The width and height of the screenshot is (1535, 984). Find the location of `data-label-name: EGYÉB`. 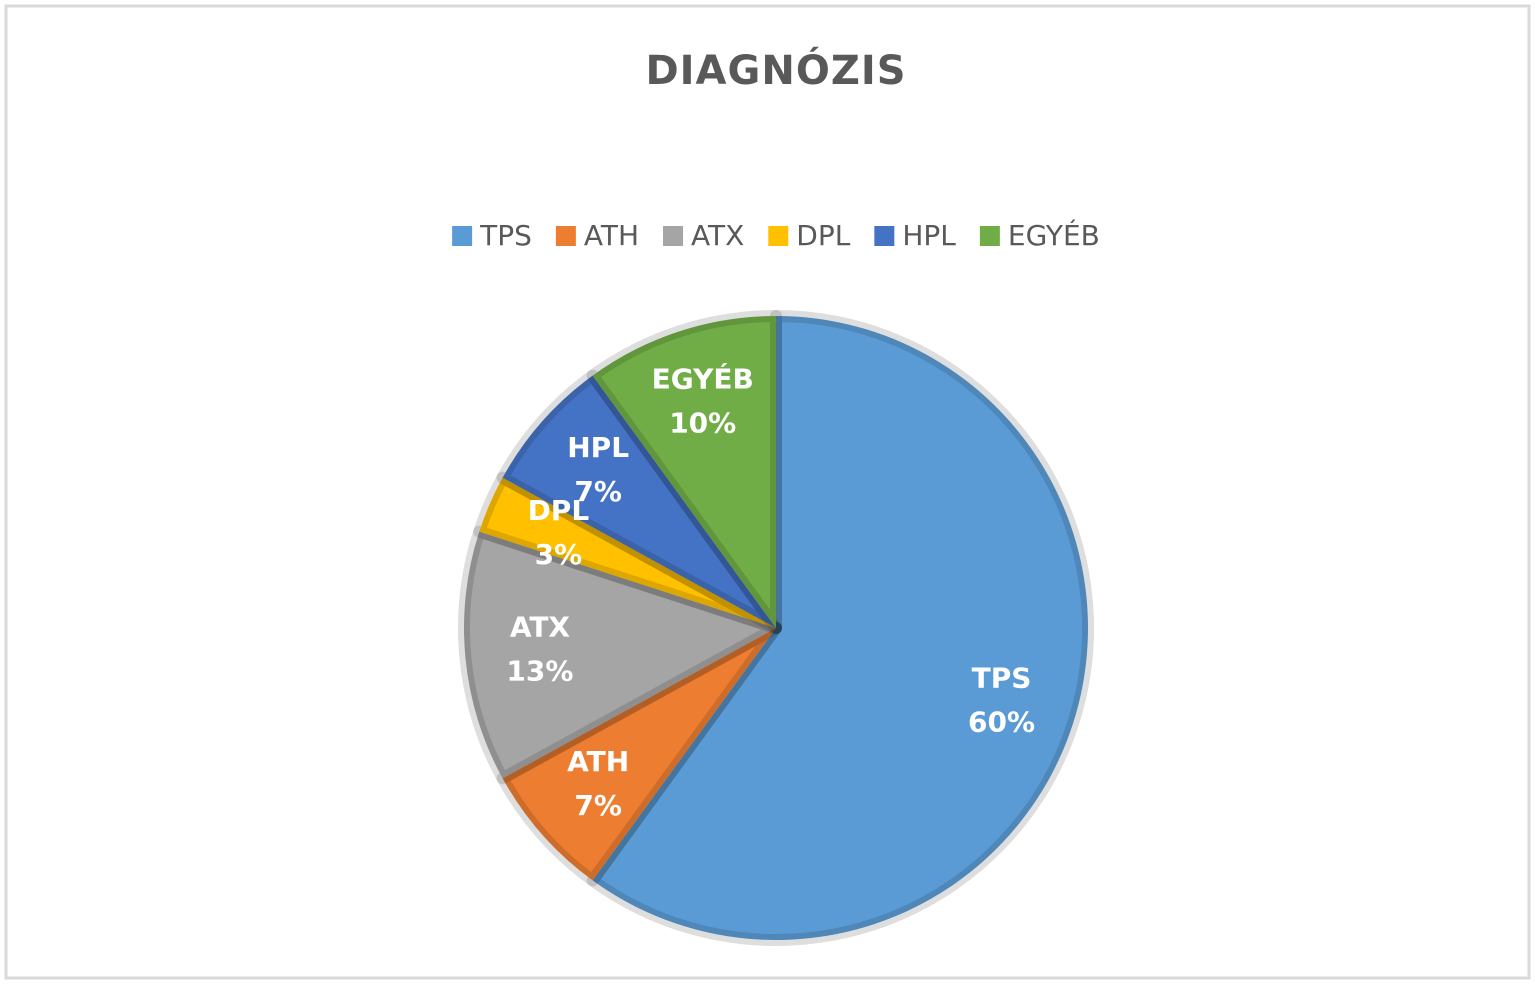

data-label-name: EGYÉB is located at coordinates (703, 378).